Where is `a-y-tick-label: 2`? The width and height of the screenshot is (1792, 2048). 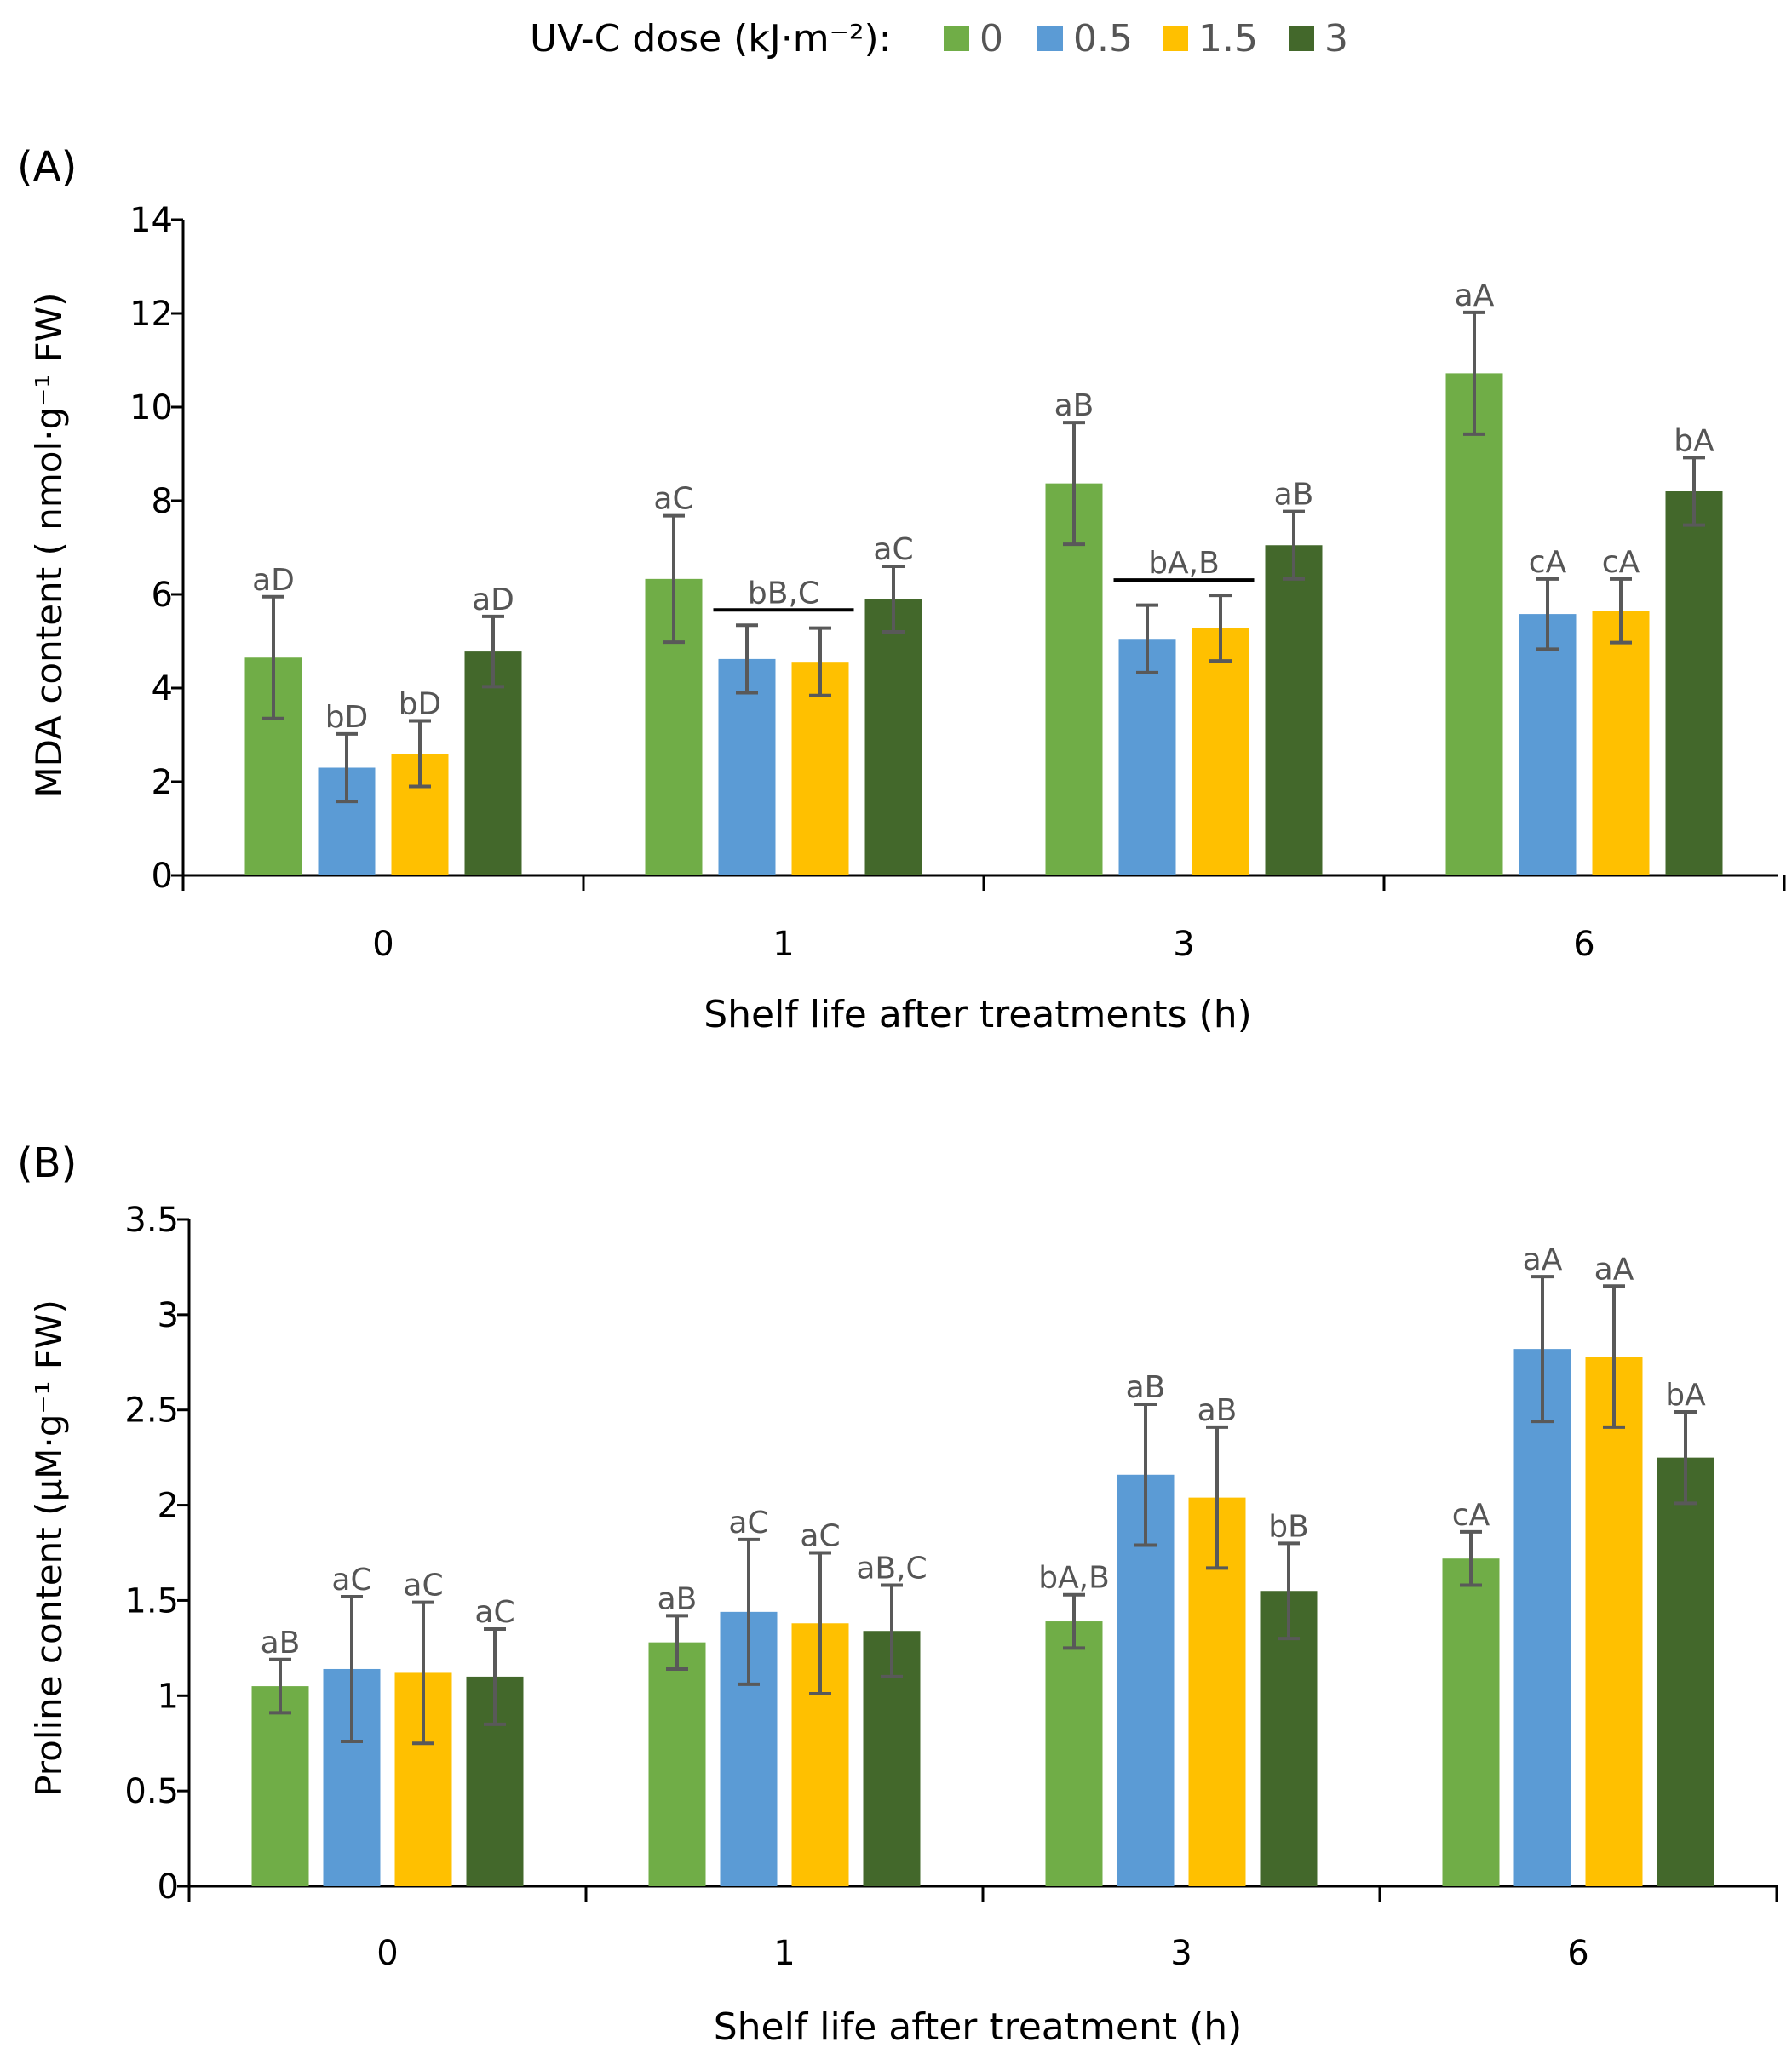 a-y-tick-label: 2 is located at coordinates (162, 782).